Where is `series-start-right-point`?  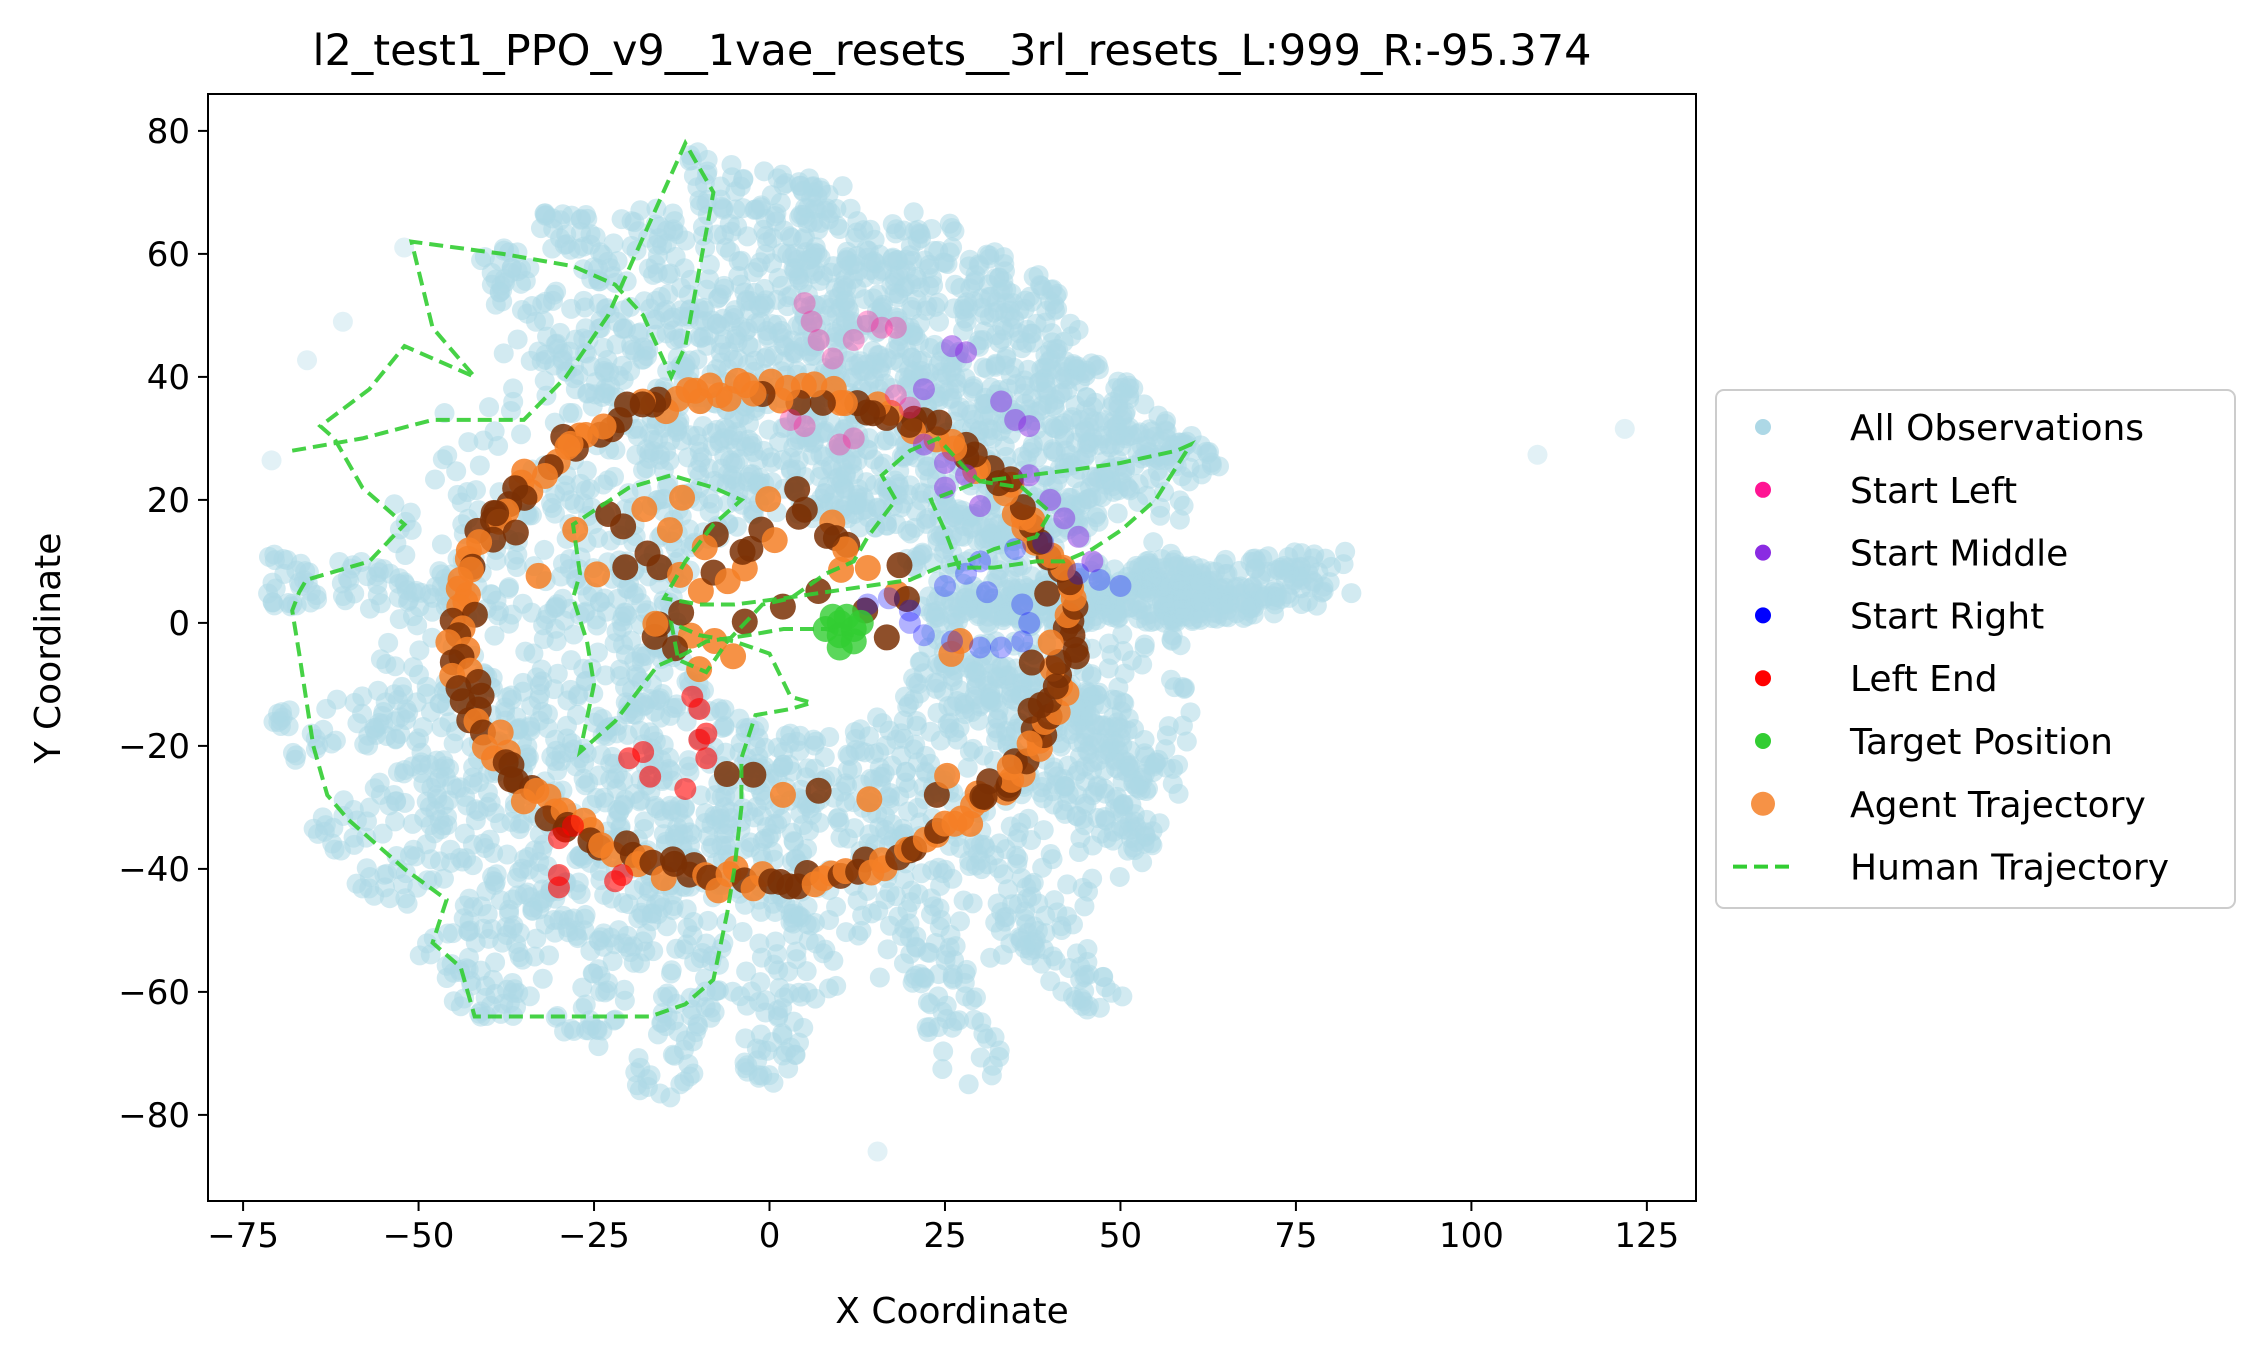 series-start-right-point is located at coordinates (944, 586).